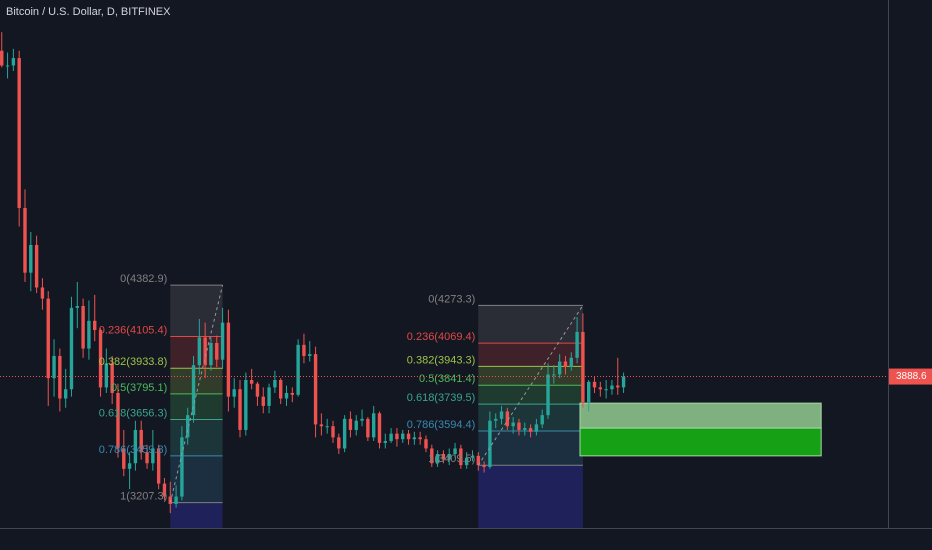  What do you see at coordinates (133, 330) in the screenshot?
I see `fib-level-label: 0.236(4105.4)` at bounding box center [133, 330].